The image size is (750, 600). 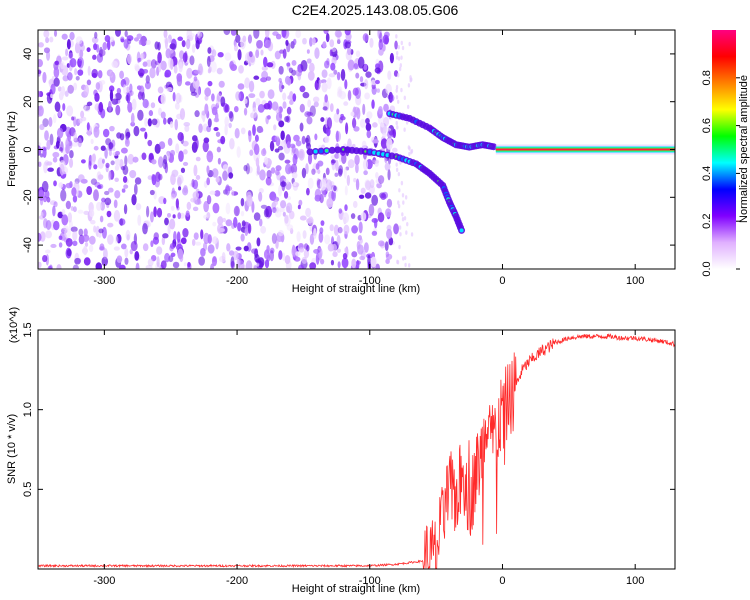 What do you see at coordinates (707, 125) in the screenshot?
I see `colorbar-tick-label: 0.6` at bounding box center [707, 125].